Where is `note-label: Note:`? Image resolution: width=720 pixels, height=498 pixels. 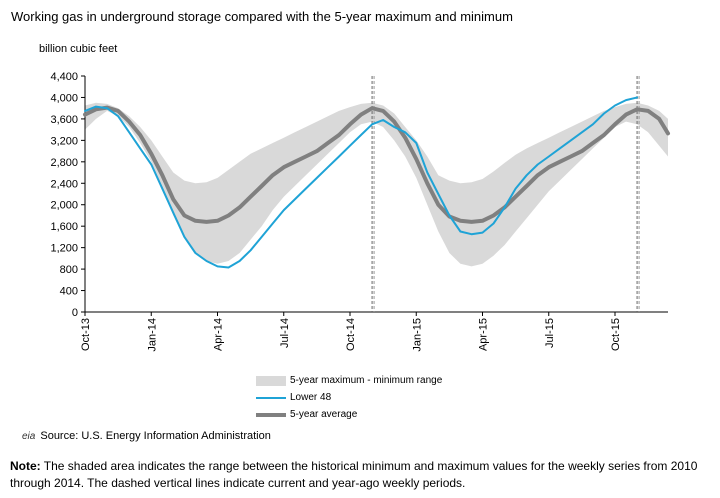
note-label: Note: is located at coordinates (25, 466).